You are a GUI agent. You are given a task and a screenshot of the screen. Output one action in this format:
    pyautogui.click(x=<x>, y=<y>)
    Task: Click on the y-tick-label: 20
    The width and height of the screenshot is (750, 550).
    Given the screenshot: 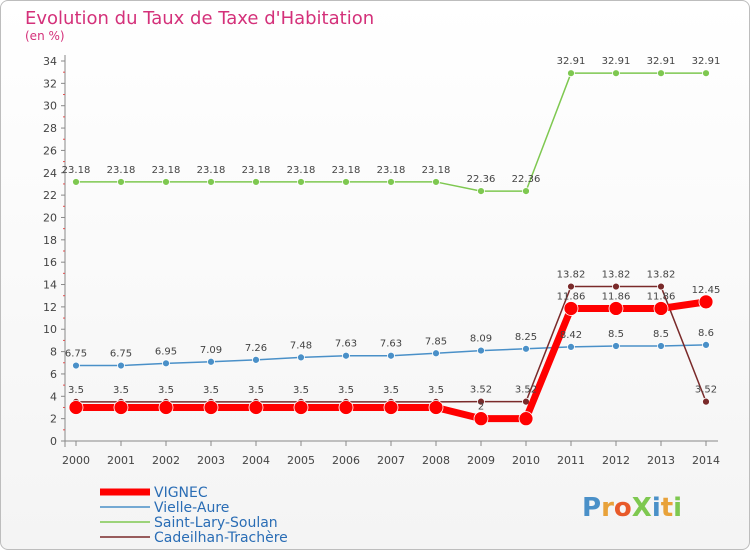 What is the action you would take?
    pyautogui.click(x=50, y=217)
    